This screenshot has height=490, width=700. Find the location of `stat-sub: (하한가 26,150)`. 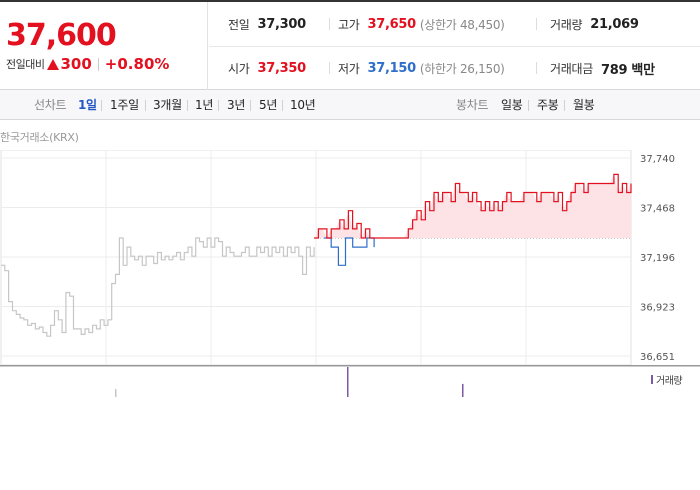

stat-sub: (하한가 26,150) is located at coordinates (462, 68).